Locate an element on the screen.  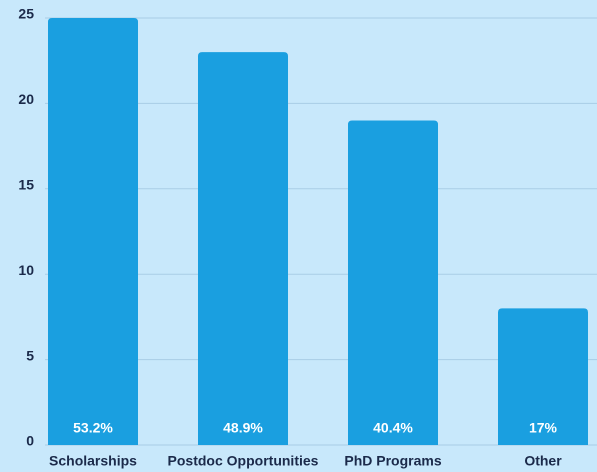
bar-label: 53.2% is located at coordinates (93, 428).